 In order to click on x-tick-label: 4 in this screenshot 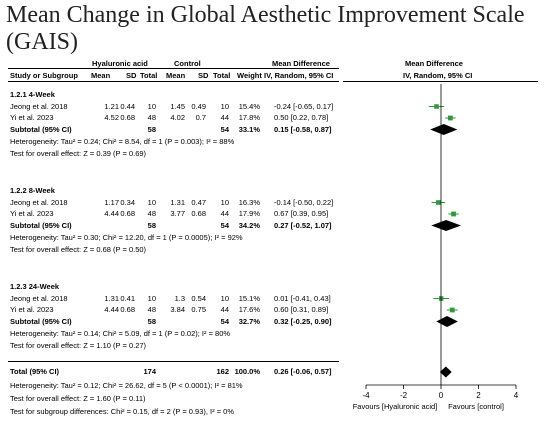, I will do `click(516, 395)`.